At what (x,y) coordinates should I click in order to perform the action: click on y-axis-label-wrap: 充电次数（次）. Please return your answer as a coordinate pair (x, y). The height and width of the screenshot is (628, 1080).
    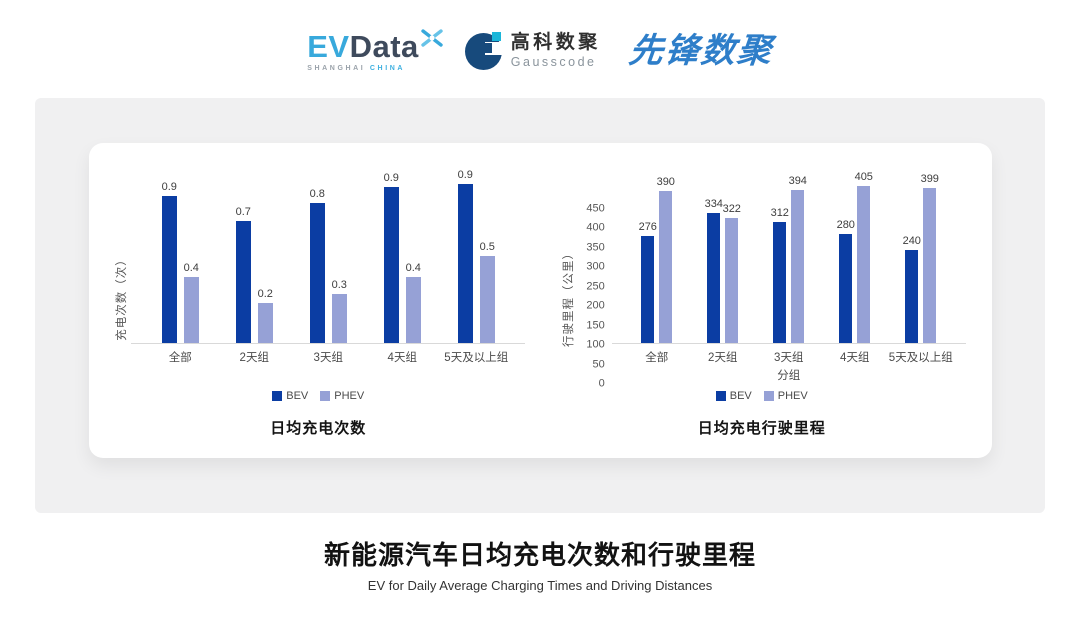
    Looking at the image, I should click on (121, 296).